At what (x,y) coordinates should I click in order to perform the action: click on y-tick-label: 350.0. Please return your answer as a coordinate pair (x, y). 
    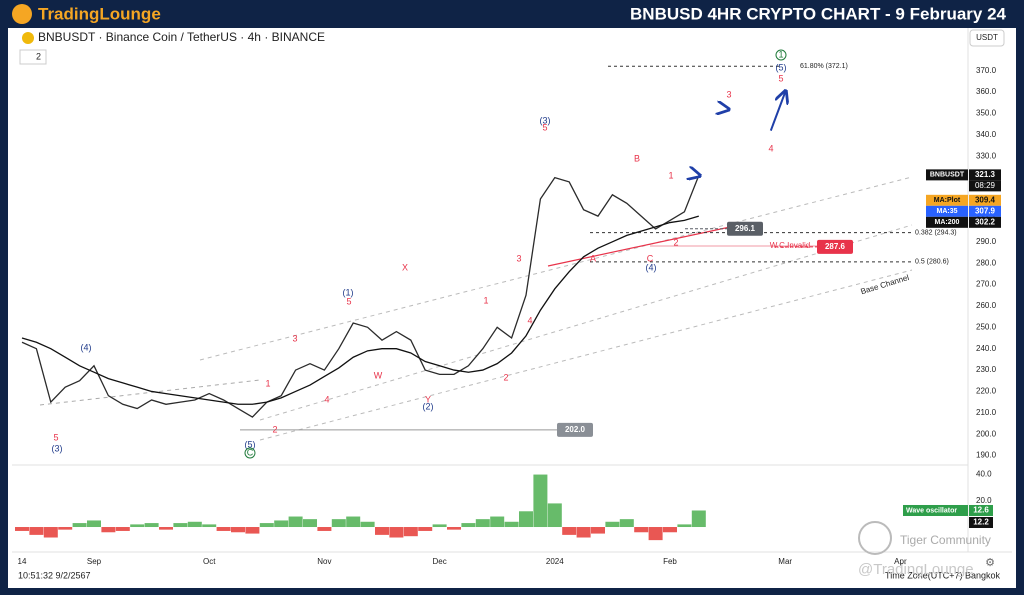
    Looking at the image, I should click on (986, 113).